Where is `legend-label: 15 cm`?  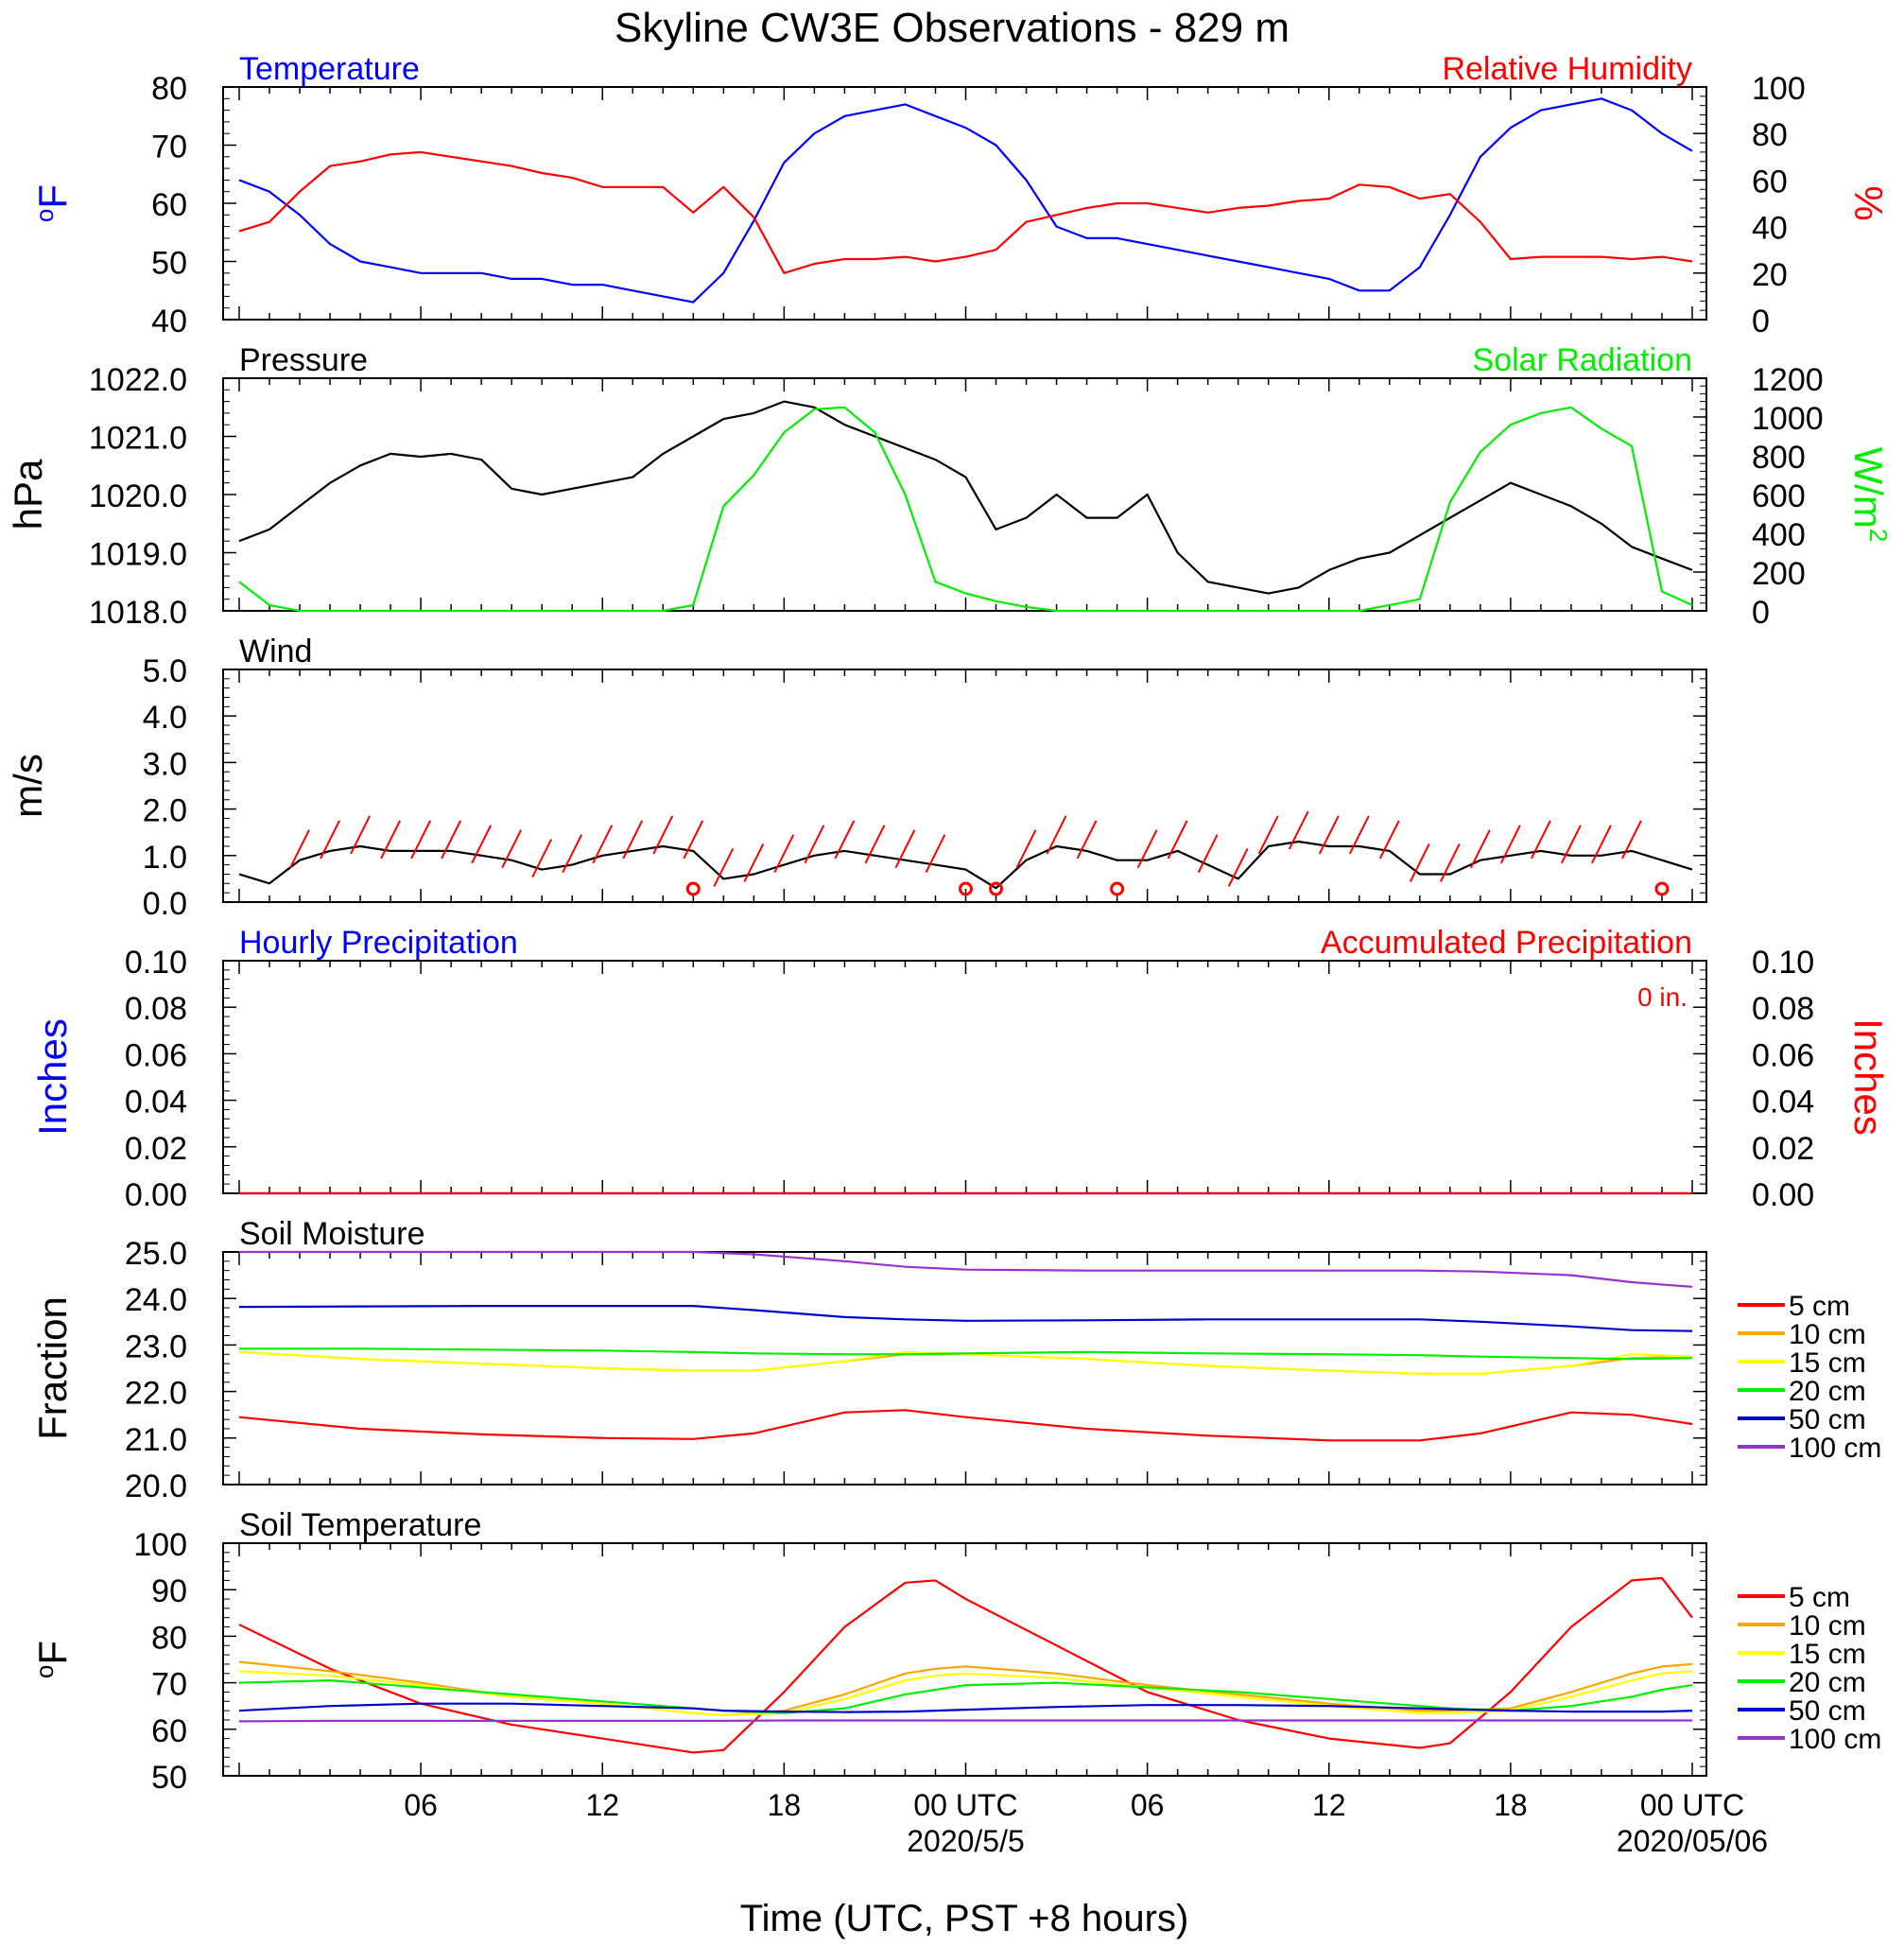
legend-label: 15 cm is located at coordinates (1827, 1655).